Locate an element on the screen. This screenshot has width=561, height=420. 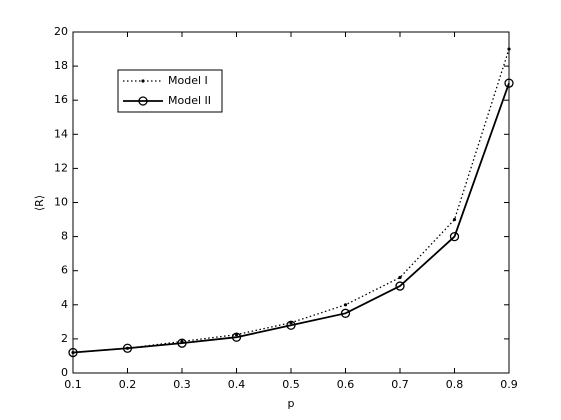
y-tick-label: 16 is located at coordinates (61, 99).